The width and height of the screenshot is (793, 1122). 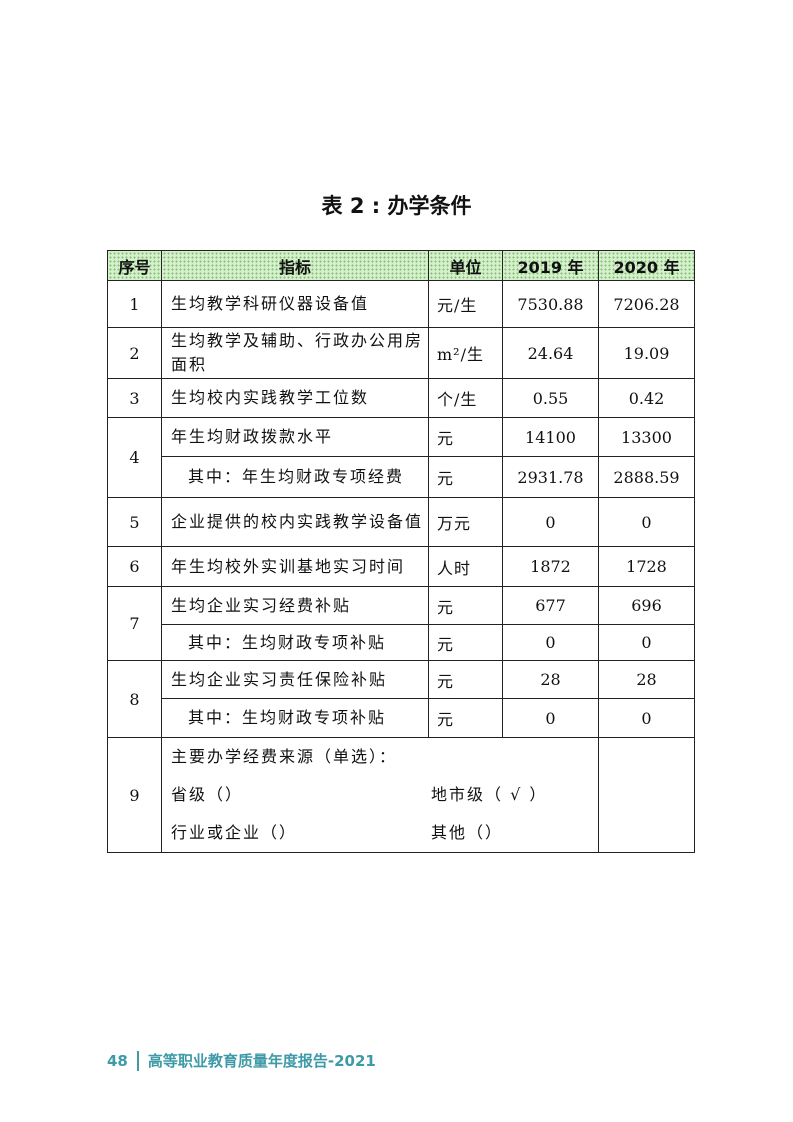 I want to click on unit-cell: 元/生, so click(x=465, y=304).